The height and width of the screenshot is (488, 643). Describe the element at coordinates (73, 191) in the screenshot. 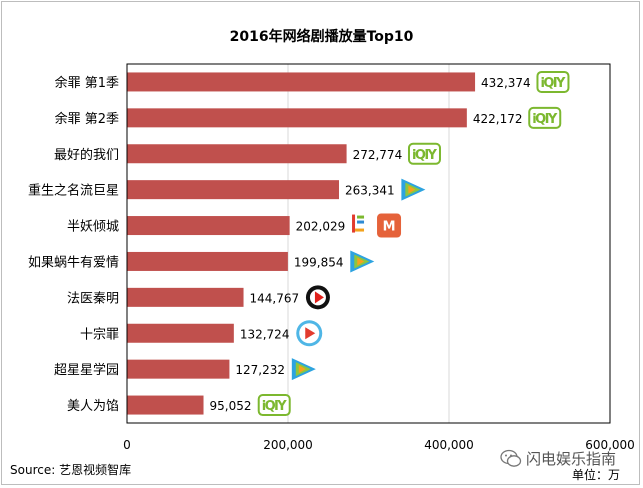

I see `category-label: 重生之名流巨星` at that location.